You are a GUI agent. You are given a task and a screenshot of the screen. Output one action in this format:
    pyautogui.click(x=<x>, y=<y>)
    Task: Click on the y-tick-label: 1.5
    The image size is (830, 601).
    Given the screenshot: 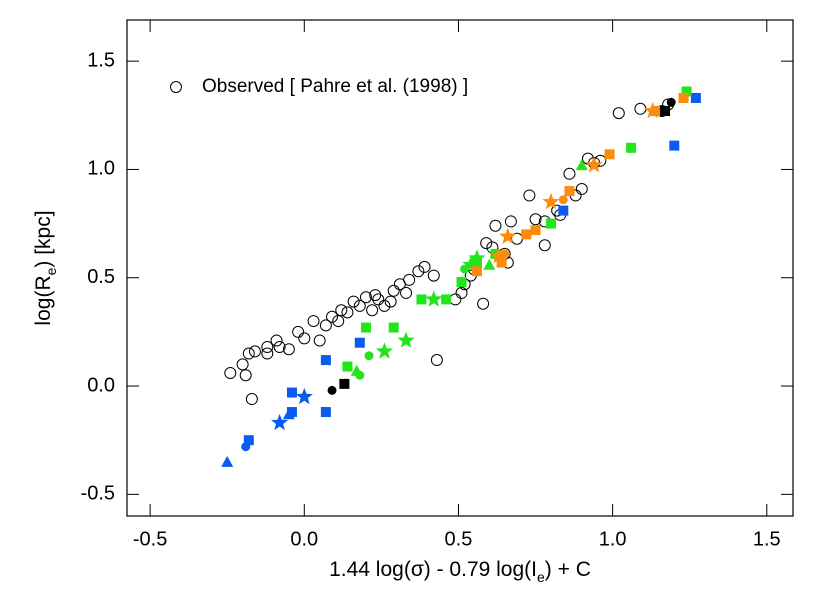 What is the action you would take?
    pyautogui.click(x=101, y=60)
    